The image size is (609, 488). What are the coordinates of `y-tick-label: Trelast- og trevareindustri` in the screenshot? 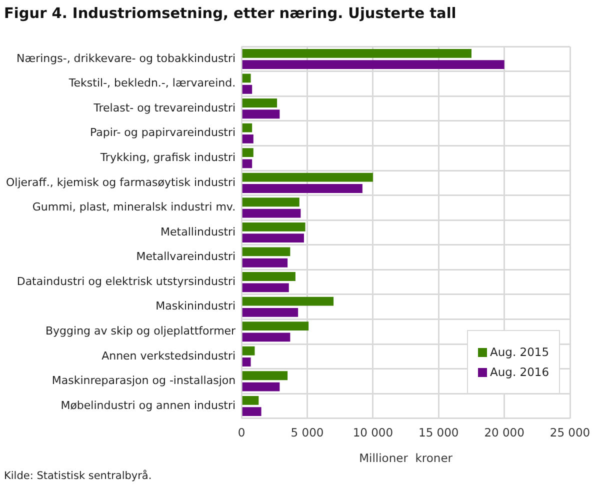 It's located at (164, 107).